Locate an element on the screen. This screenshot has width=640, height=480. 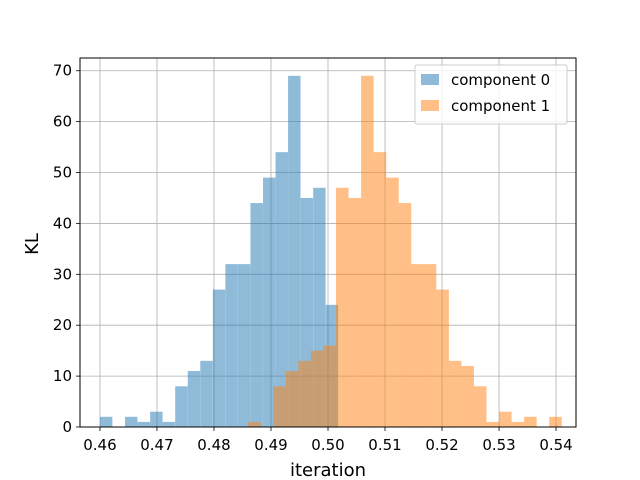
x-tick-label: 0.51 is located at coordinates (384, 445).